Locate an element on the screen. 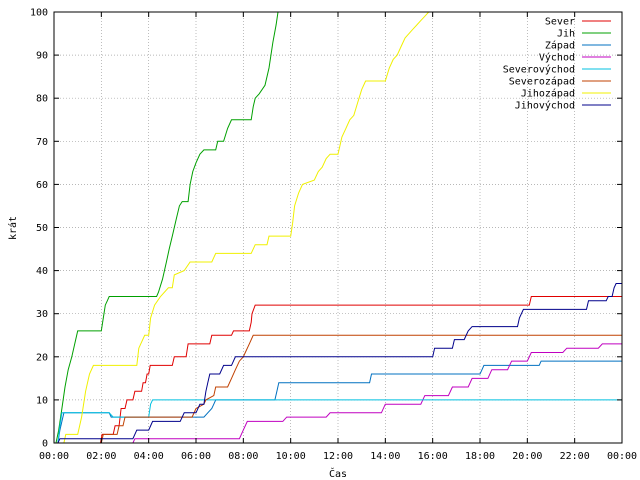 Image resolution: width=640 pixels, height=480 pixels. x-axis-label: Čas is located at coordinates (338, 473).